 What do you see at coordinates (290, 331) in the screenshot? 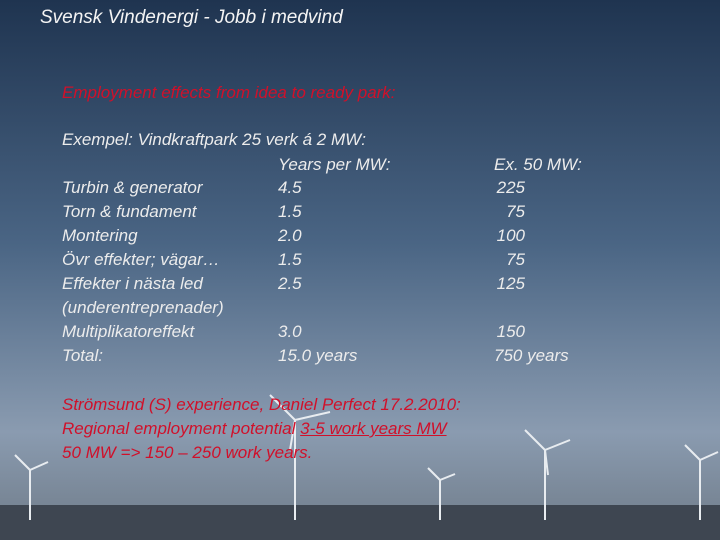
I see `years-cell: 3.0` at bounding box center [290, 331].